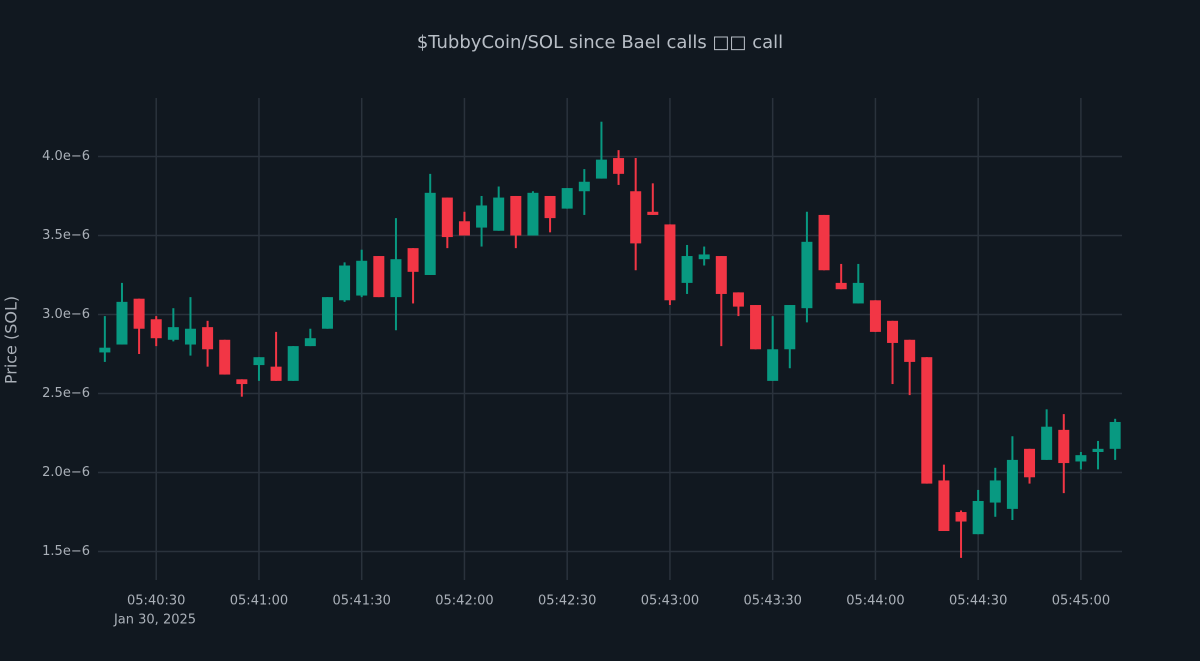 This screenshot has height=661, width=1200. What do you see at coordinates (600, 42) in the screenshot?
I see `chart-title: $TubbyCoin/SOL since Bael calls □□ call` at bounding box center [600, 42].